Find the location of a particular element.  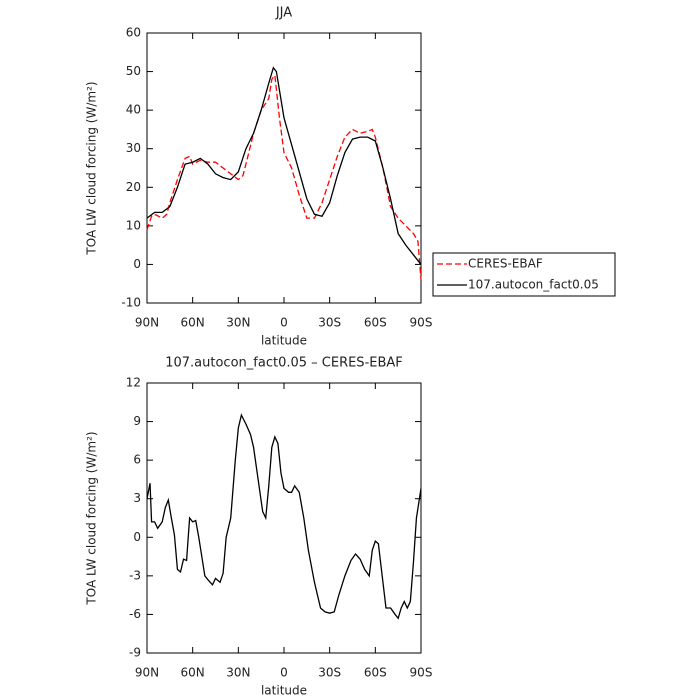

y-tick-label: 60 is located at coordinates (133, 33).